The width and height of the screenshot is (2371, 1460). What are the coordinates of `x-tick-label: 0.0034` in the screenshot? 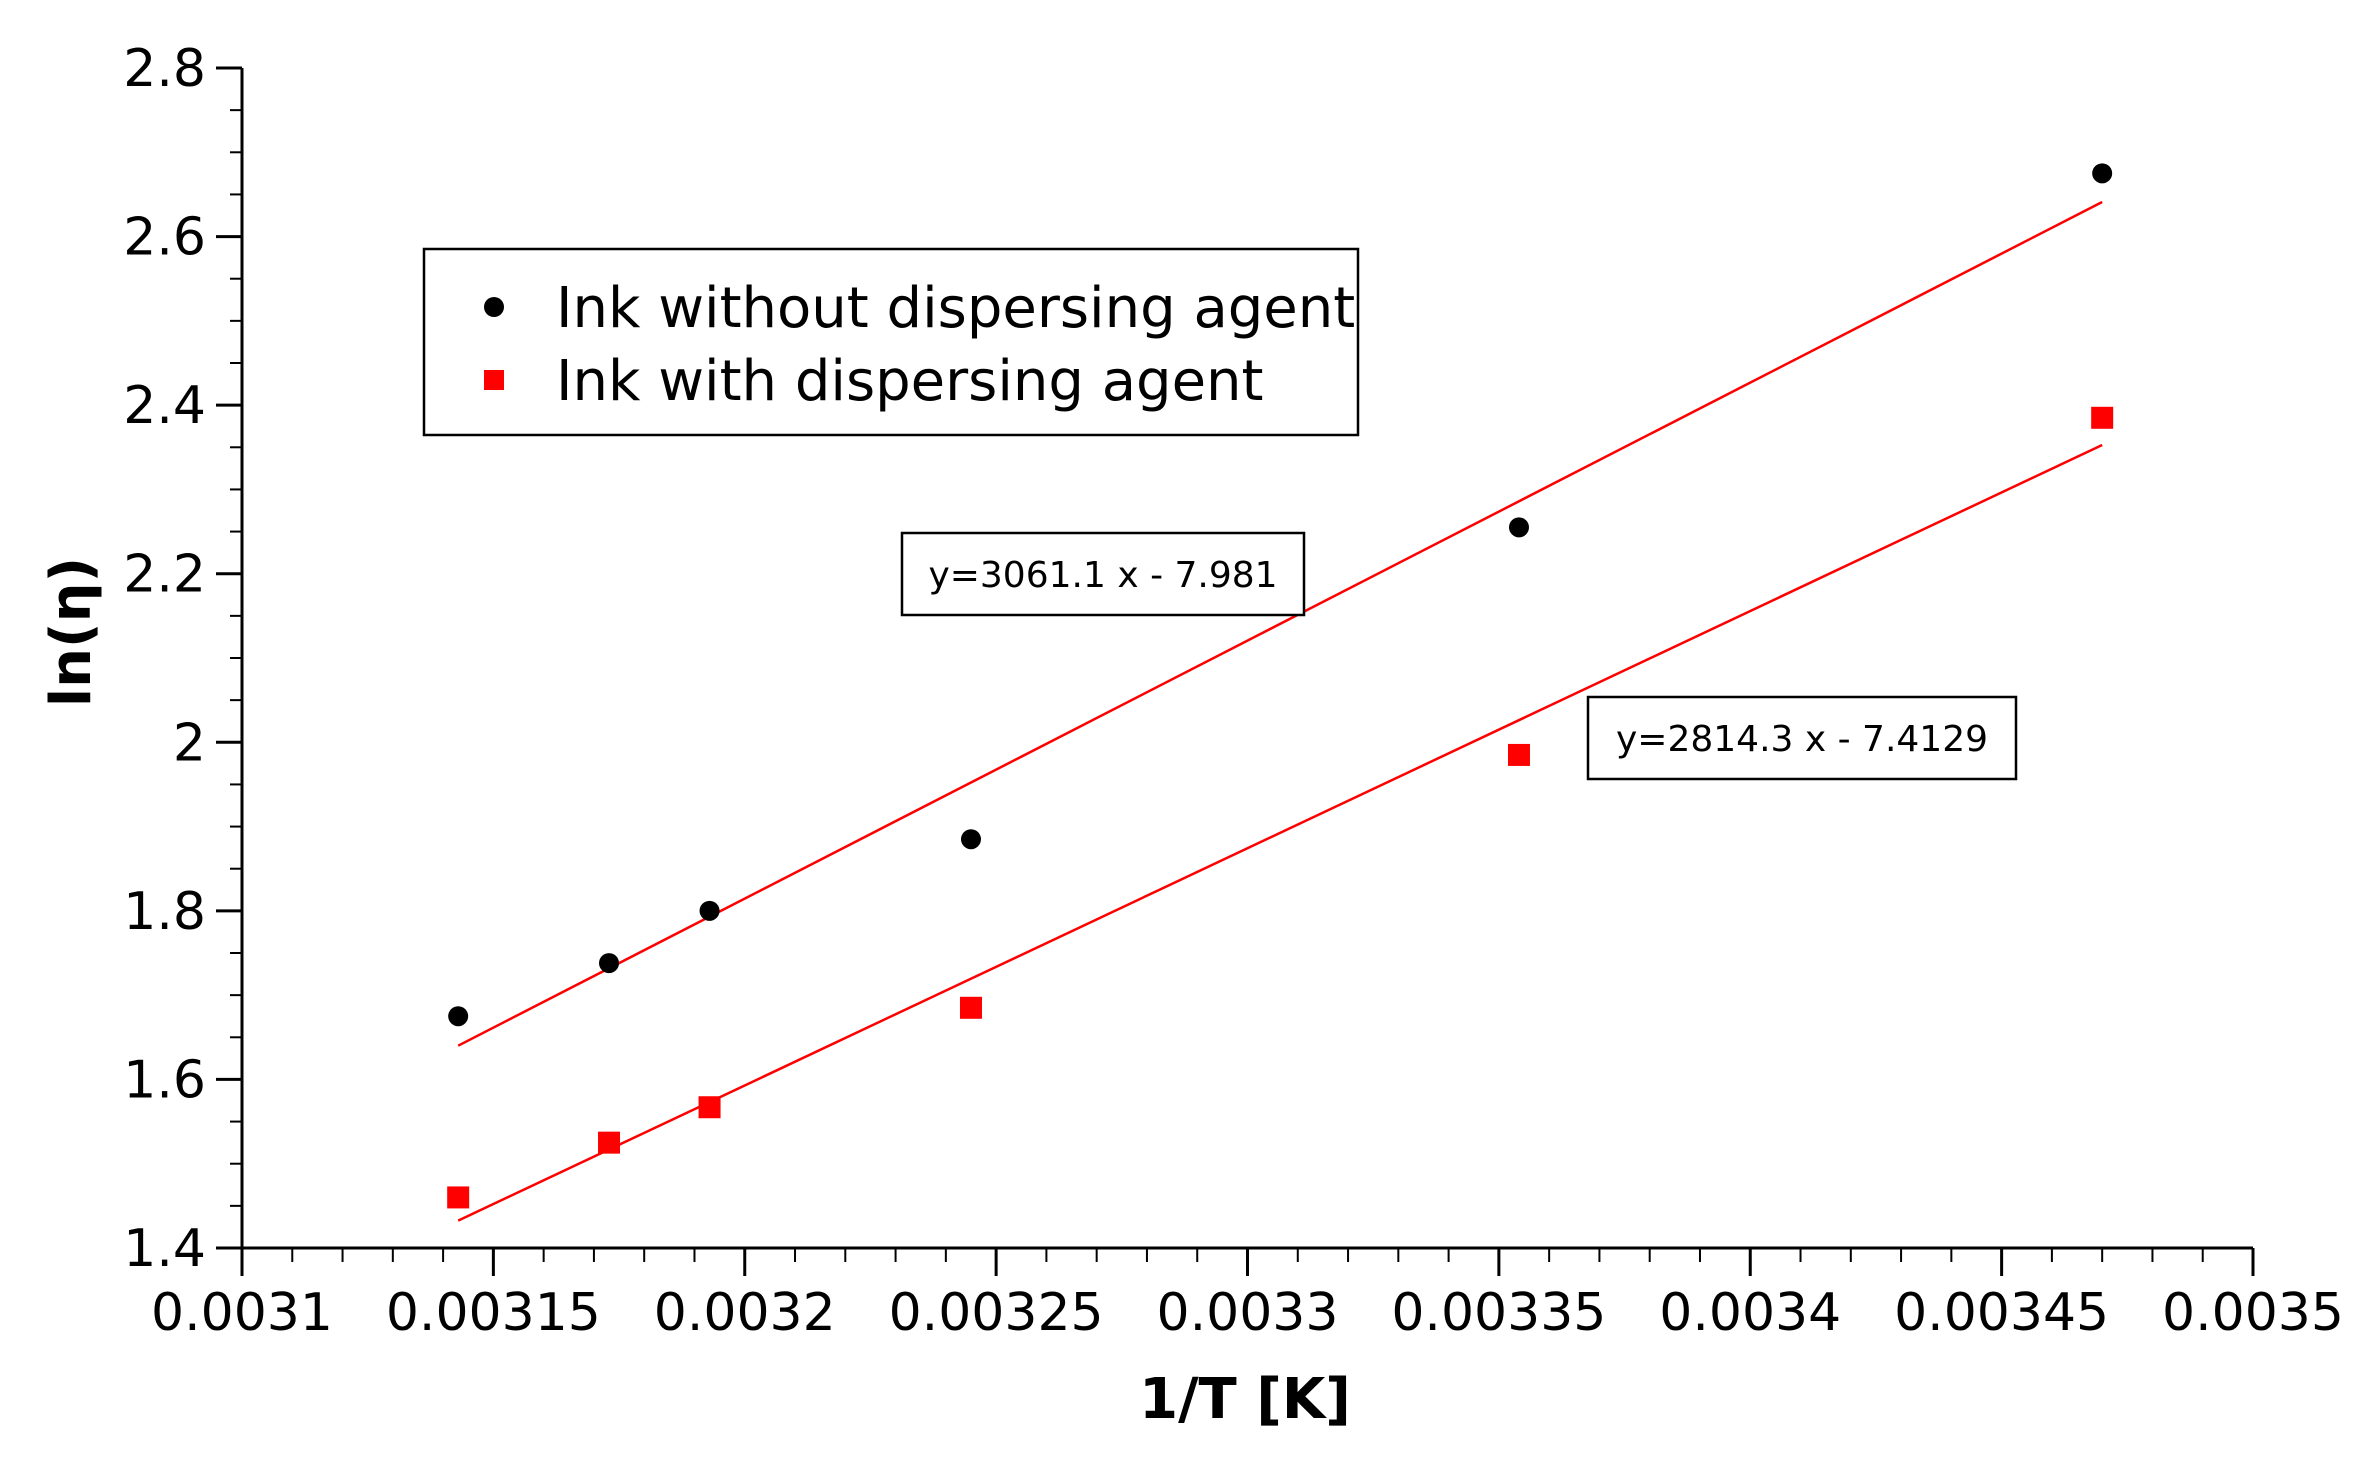 It's located at (1750, 1313).